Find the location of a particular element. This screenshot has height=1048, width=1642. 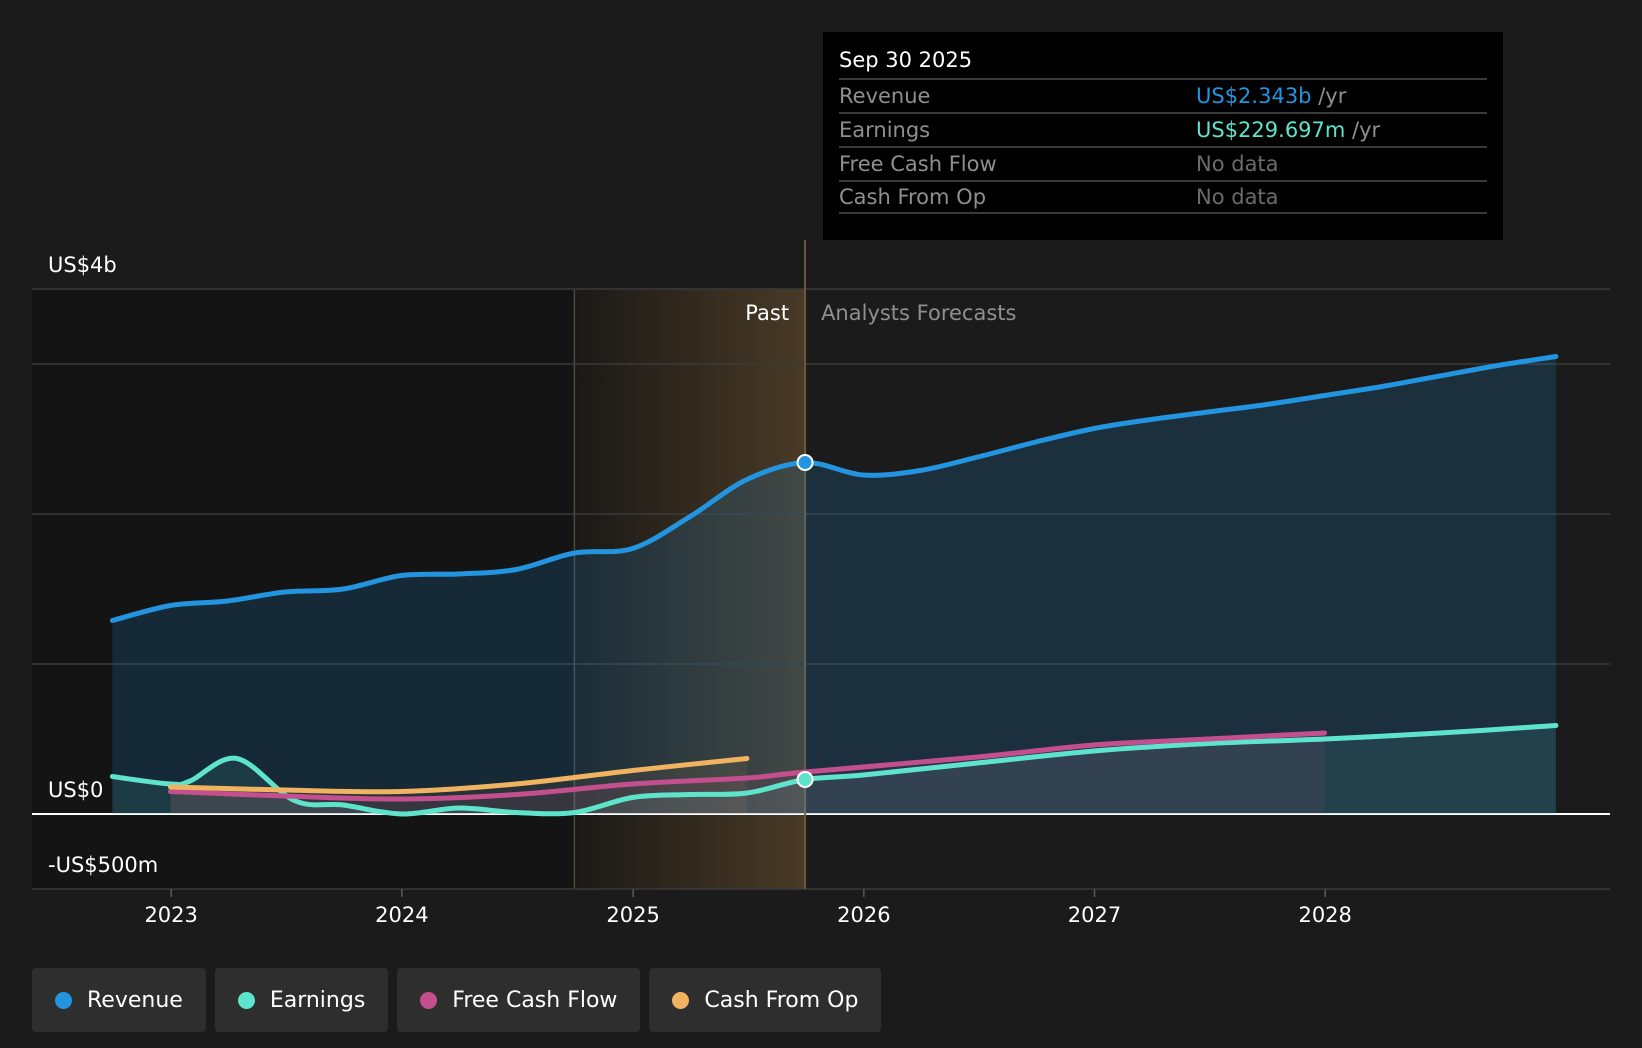

tooltip-value: US$229.697m /yr is located at coordinates (1288, 130).